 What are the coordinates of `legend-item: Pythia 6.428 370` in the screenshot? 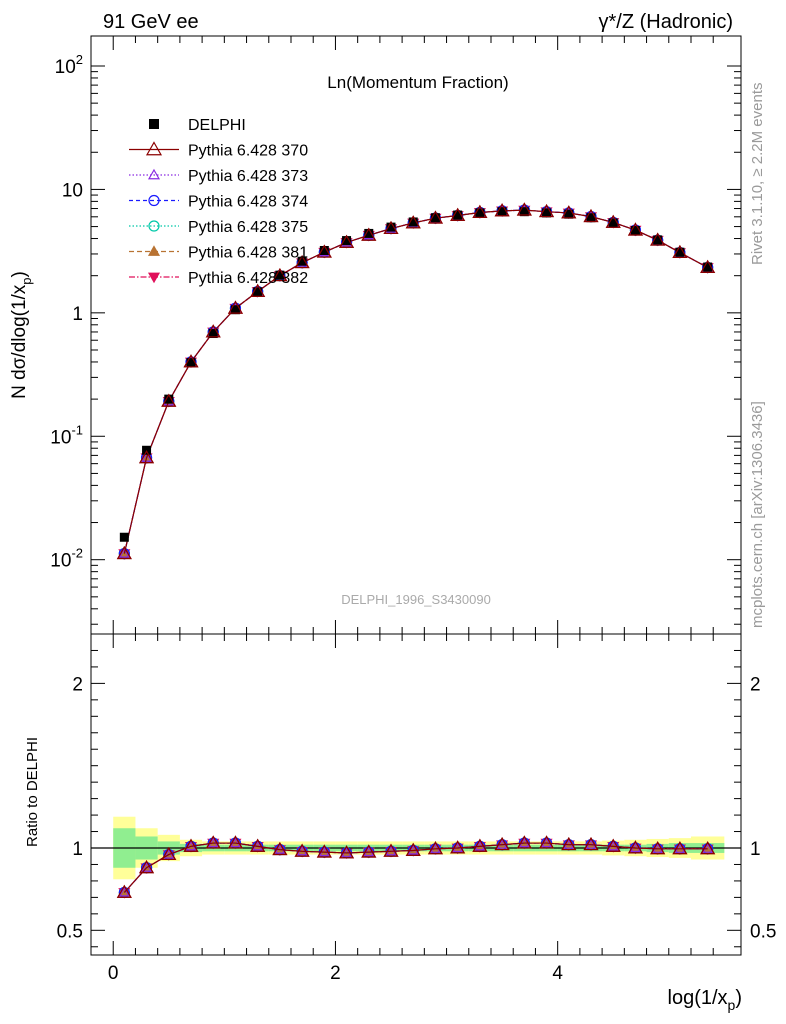 It's located at (218, 150).